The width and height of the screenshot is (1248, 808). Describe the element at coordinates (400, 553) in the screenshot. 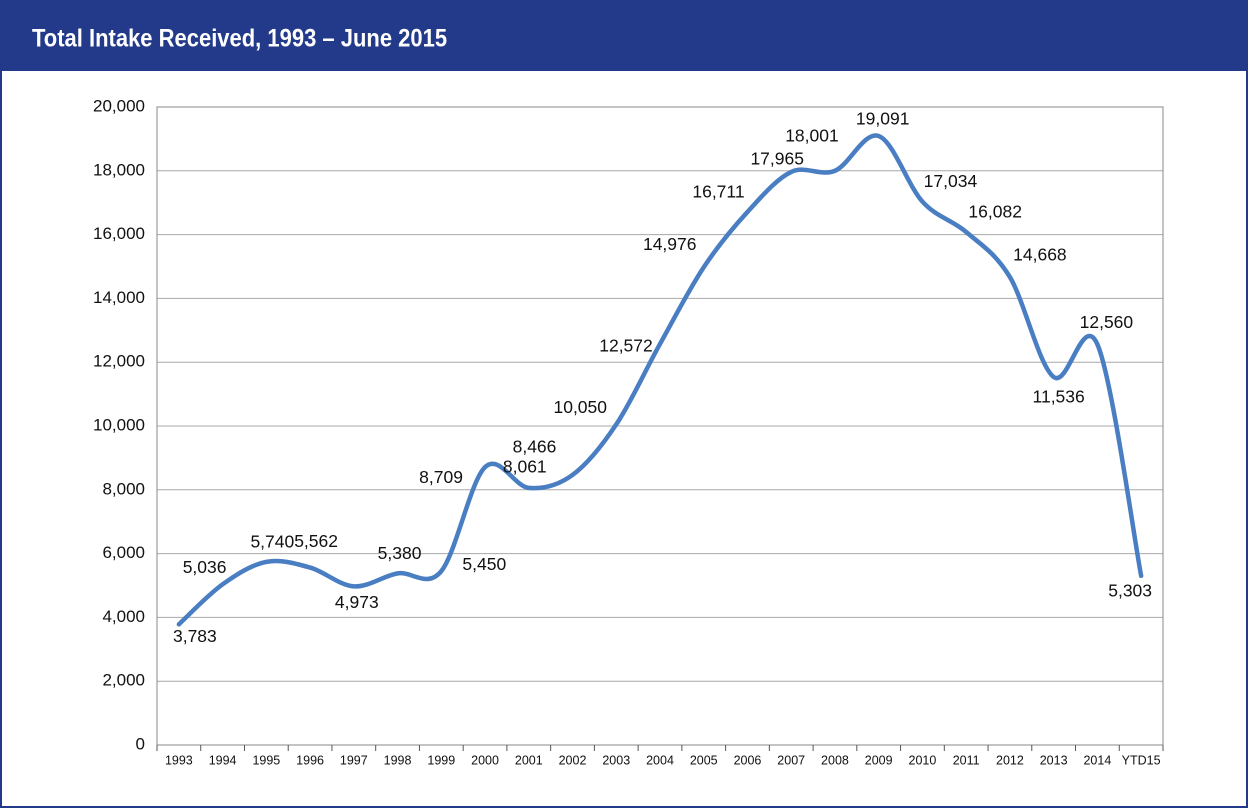

I see `data-label: 5,380` at that location.